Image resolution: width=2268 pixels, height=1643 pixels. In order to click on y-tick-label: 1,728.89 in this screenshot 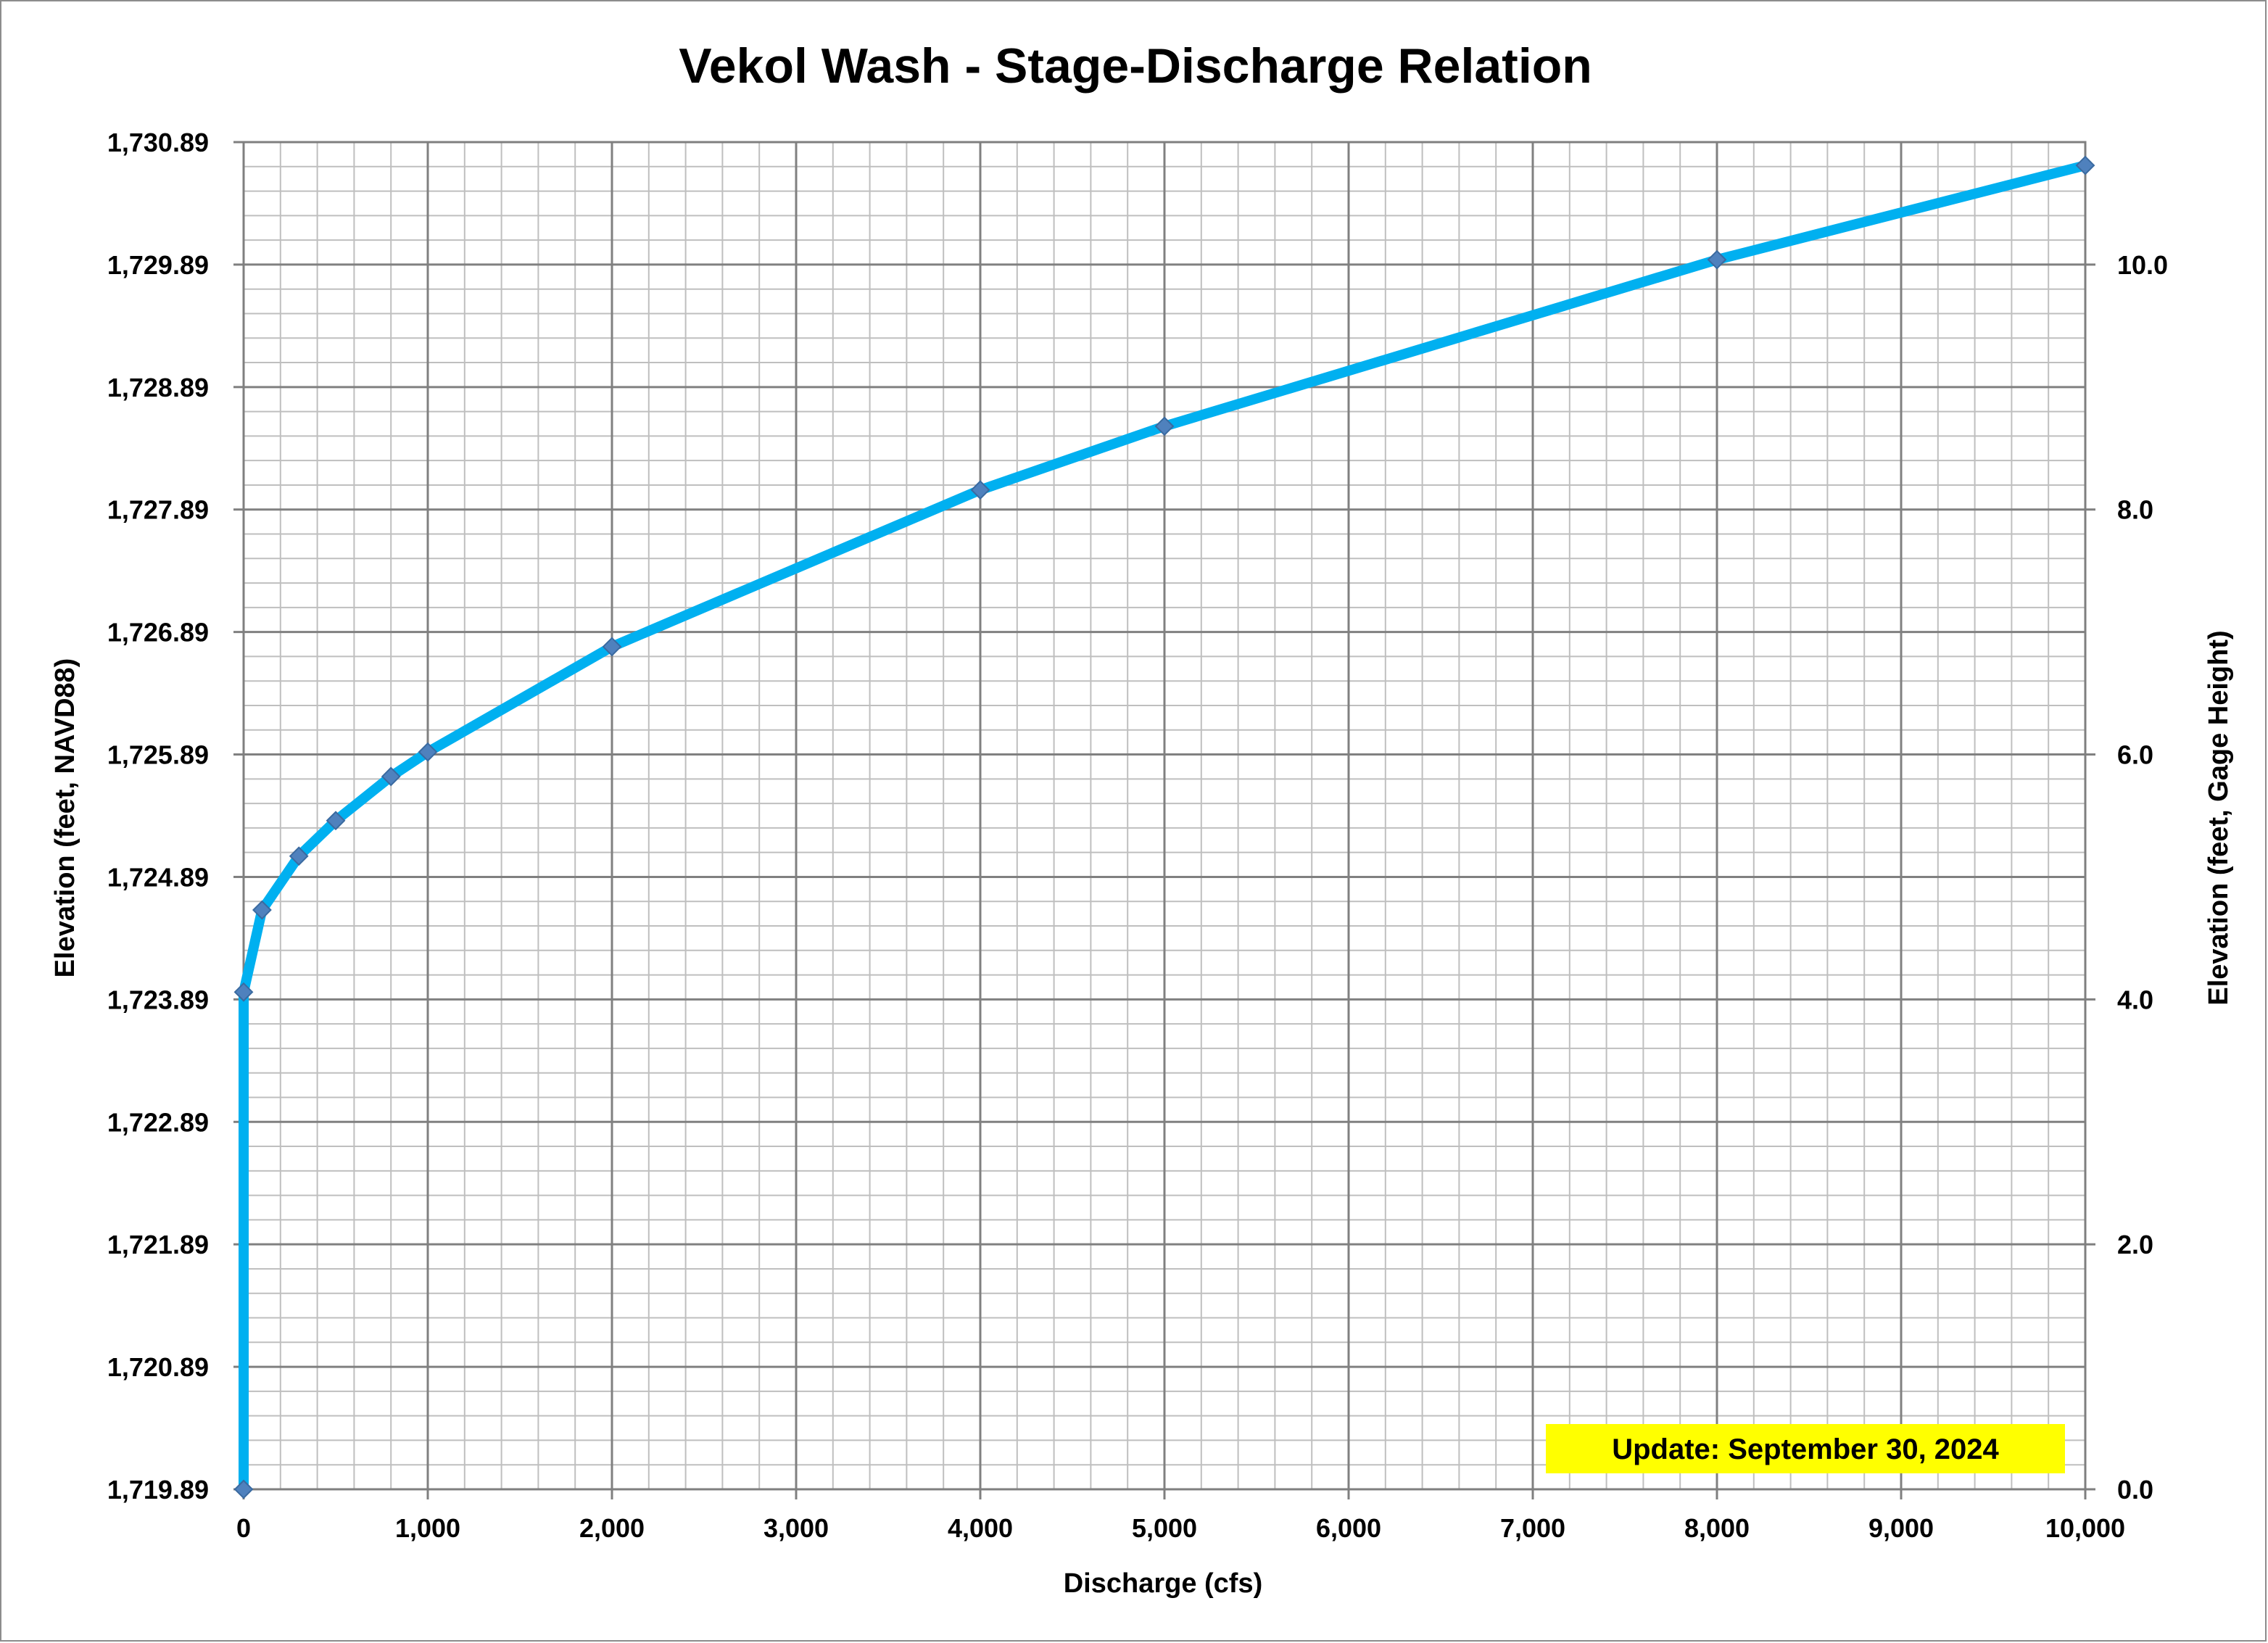, I will do `click(158, 387)`.